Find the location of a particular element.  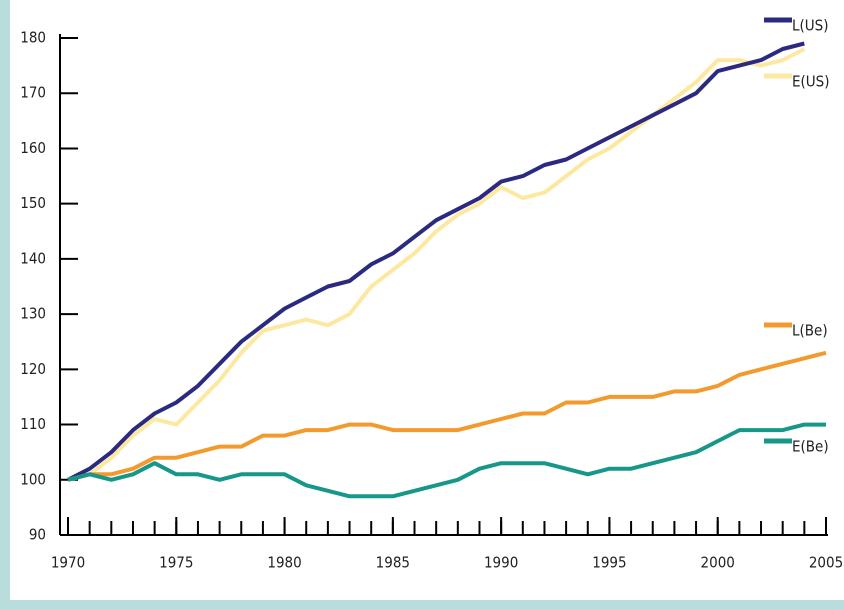

x-tick-label: 1980 is located at coordinates (284, 563).